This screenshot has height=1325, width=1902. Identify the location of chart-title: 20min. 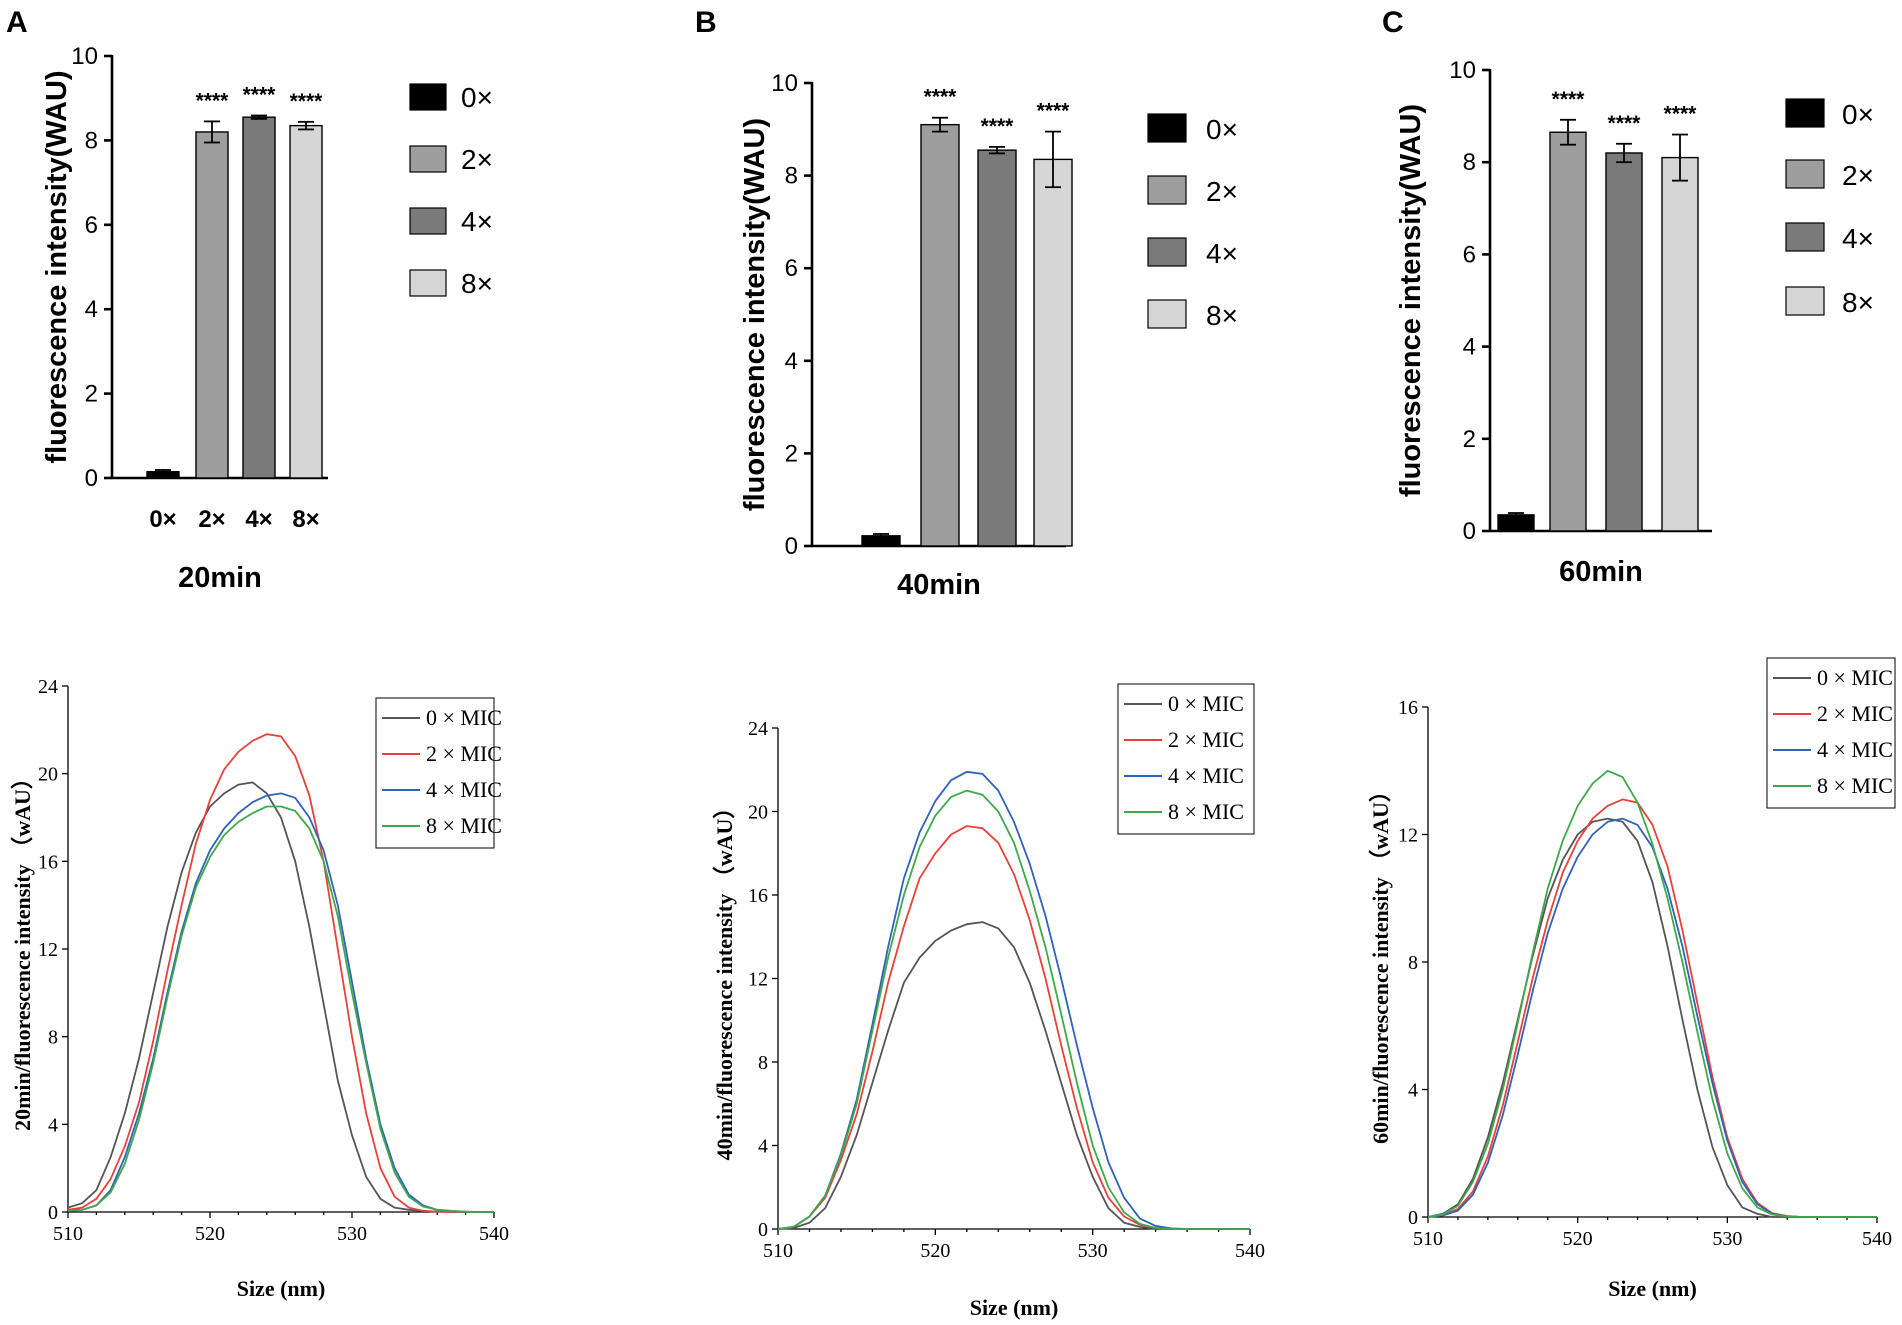
(220, 578).